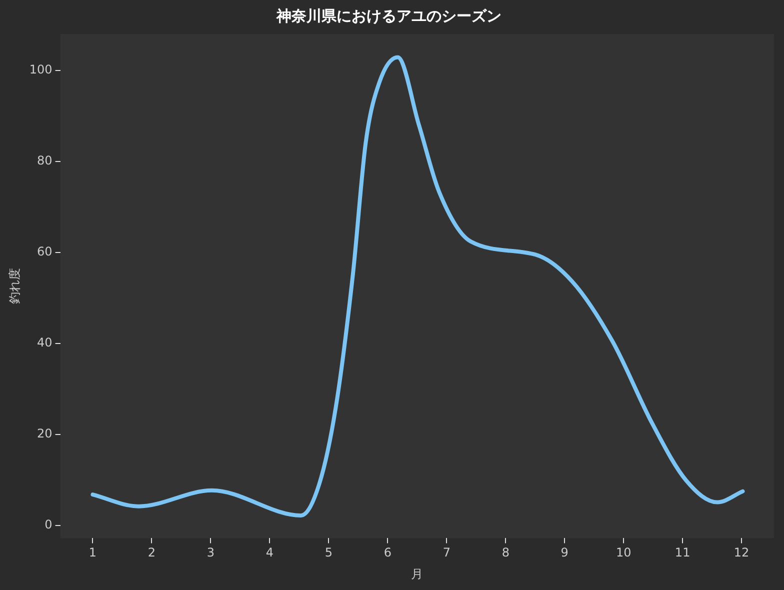 This screenshot has width=784, height=590. What do you see at coordinates (270, 553) in the screenshot?
I see `x-tick-label: 4` at bounding box center [270, 553].